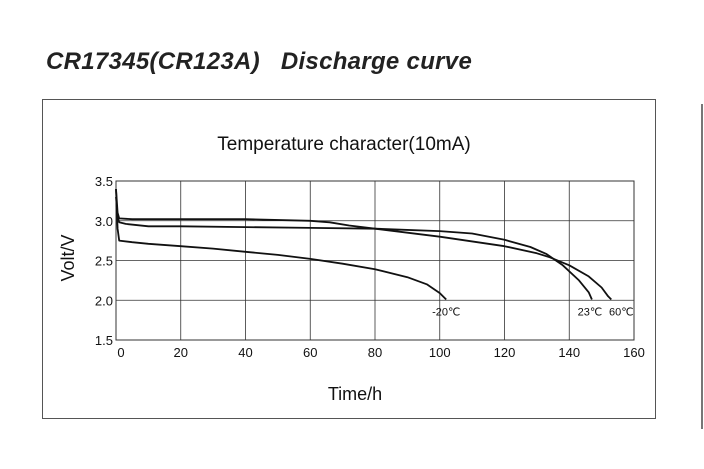 The image size is (704, 469). I want to click on series-labels: -20℃ 23℃ 60℃, so click(533, 312).